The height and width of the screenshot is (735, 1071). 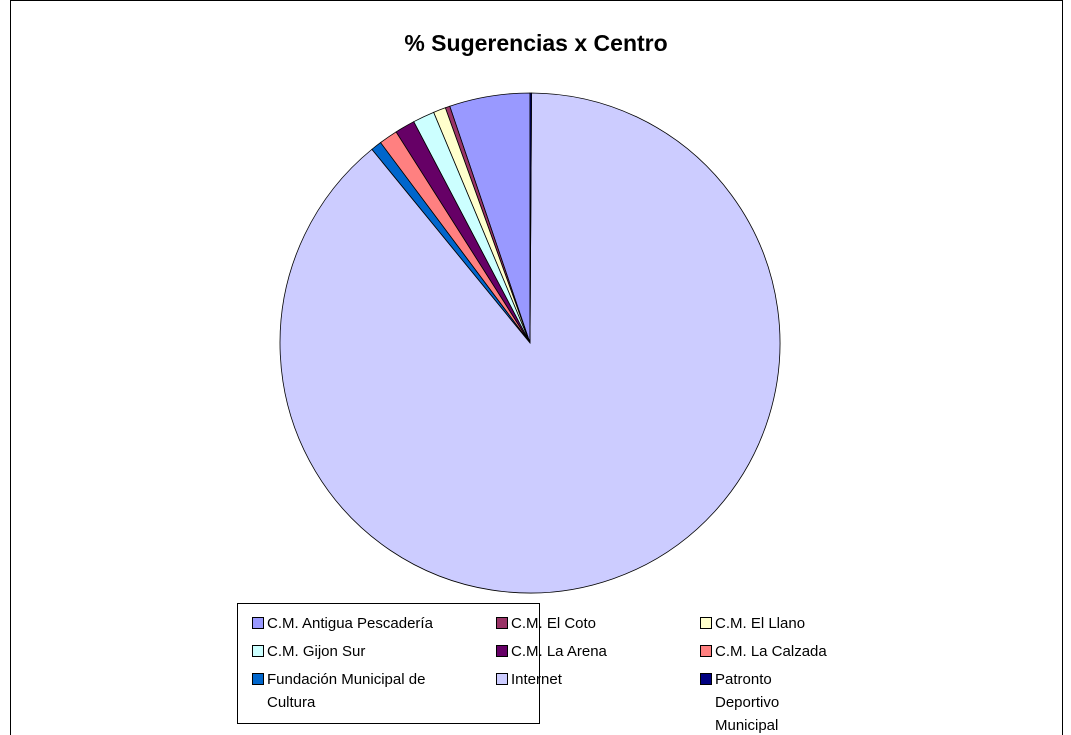 I want to click on pie-slice, so click(x=530, y=218).